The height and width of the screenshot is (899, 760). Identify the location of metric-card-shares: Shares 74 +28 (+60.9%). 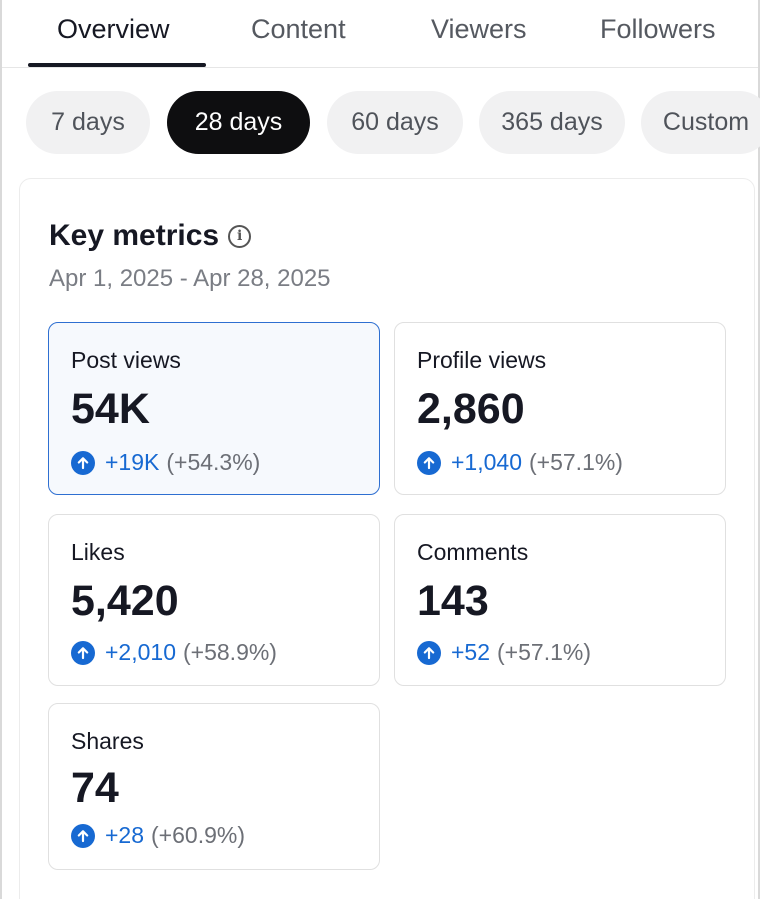
(214, 786).